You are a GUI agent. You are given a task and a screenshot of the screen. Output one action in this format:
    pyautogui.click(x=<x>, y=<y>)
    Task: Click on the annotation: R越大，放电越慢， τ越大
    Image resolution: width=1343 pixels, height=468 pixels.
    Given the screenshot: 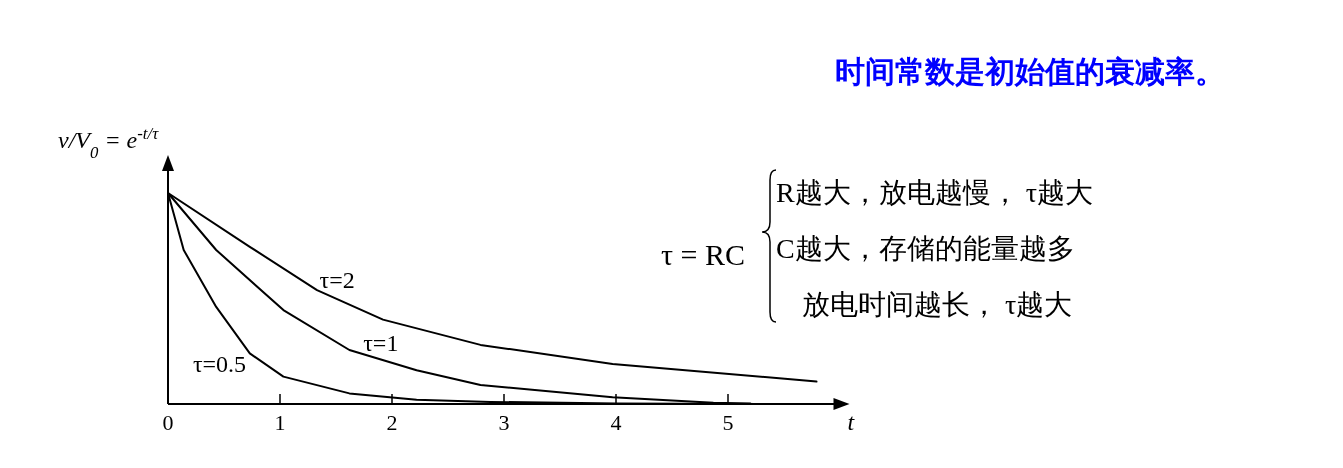 What is the action you would take?
    pyautogui.click(x=934, y=192)
    